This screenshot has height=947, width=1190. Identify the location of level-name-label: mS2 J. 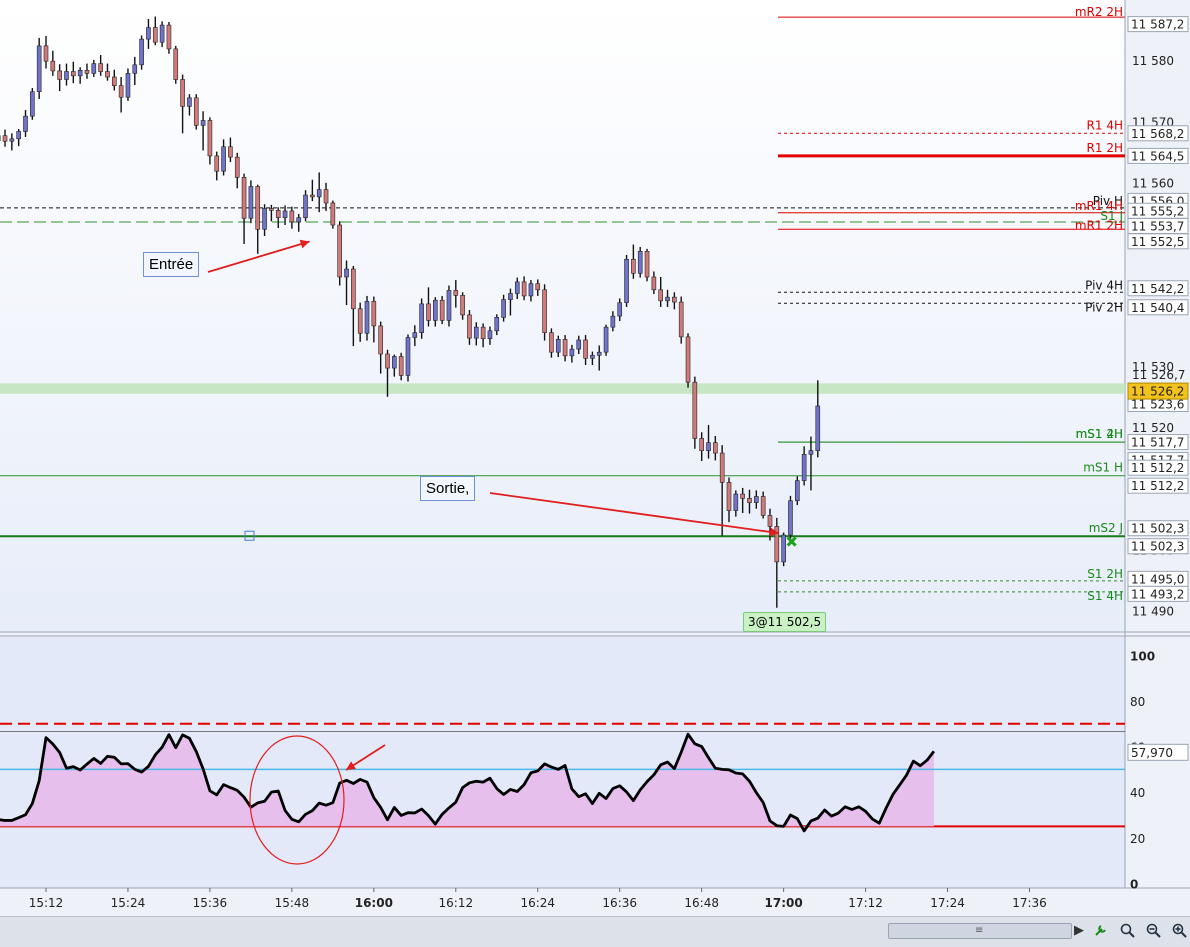
(1106, 528).